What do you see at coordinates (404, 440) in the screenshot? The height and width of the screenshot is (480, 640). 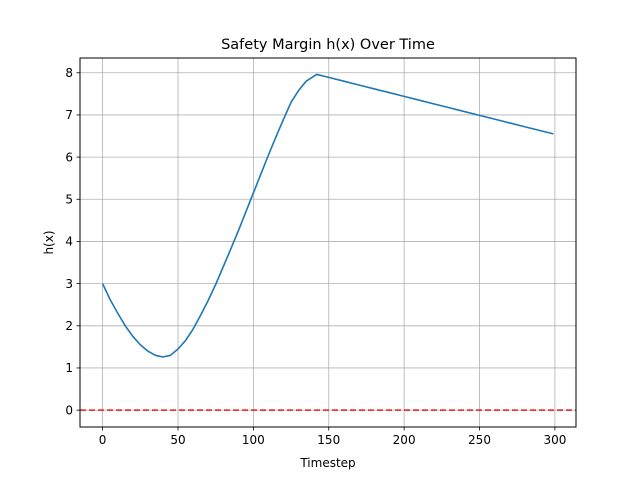 I see `x-tick-label: 200` at bounding box center [404, 440].